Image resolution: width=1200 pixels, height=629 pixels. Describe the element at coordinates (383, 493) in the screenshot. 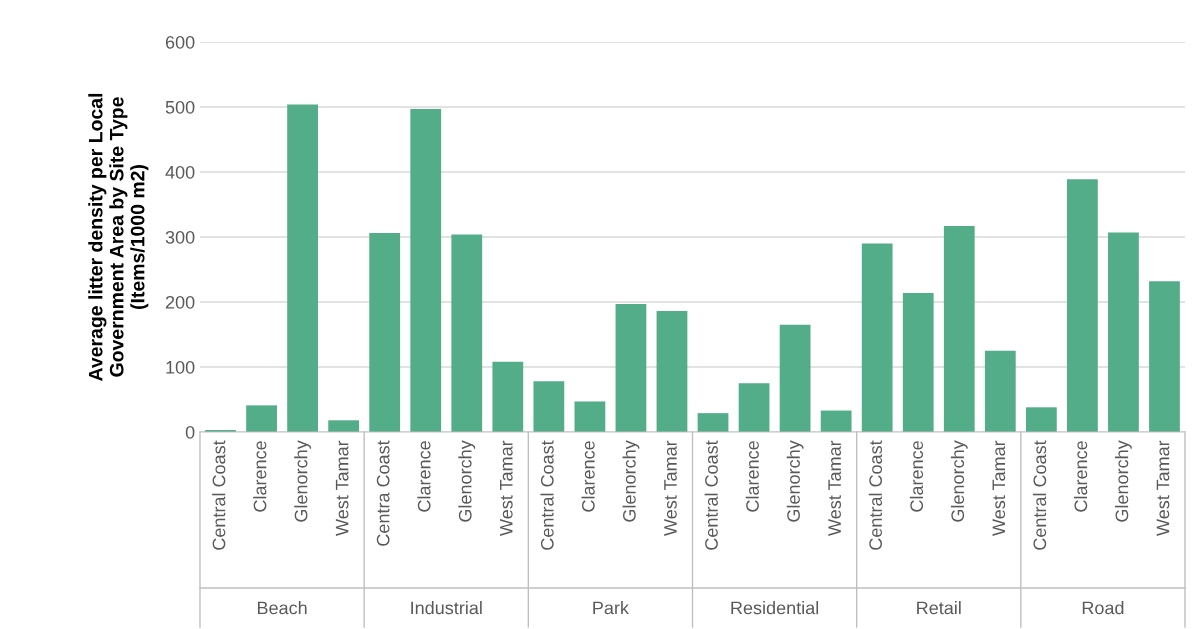

I see `x-tick-label: Centra Coast` at that location.